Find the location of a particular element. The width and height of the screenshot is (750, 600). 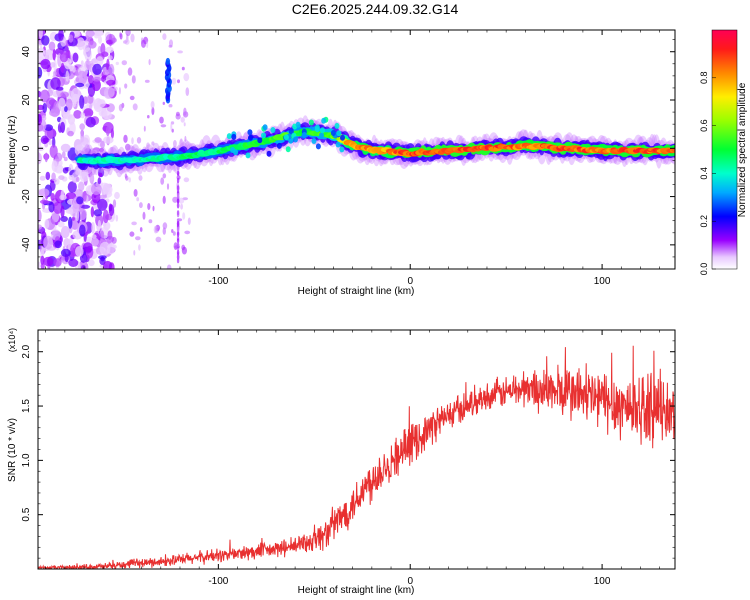

y-tick-label: -40 is located at coordinates (26, 244).